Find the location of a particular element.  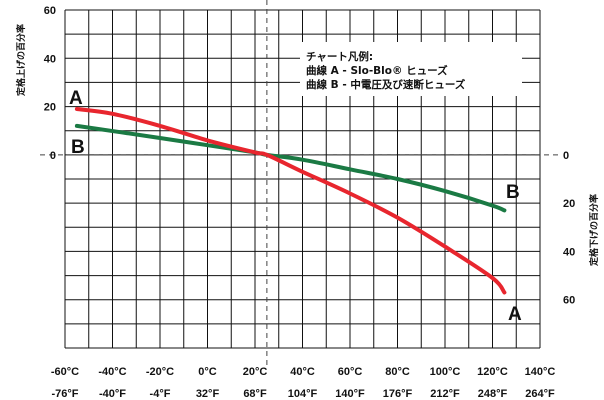

x-tick-label-fahrenheit: 68°F is located at coordinates (255, 394).